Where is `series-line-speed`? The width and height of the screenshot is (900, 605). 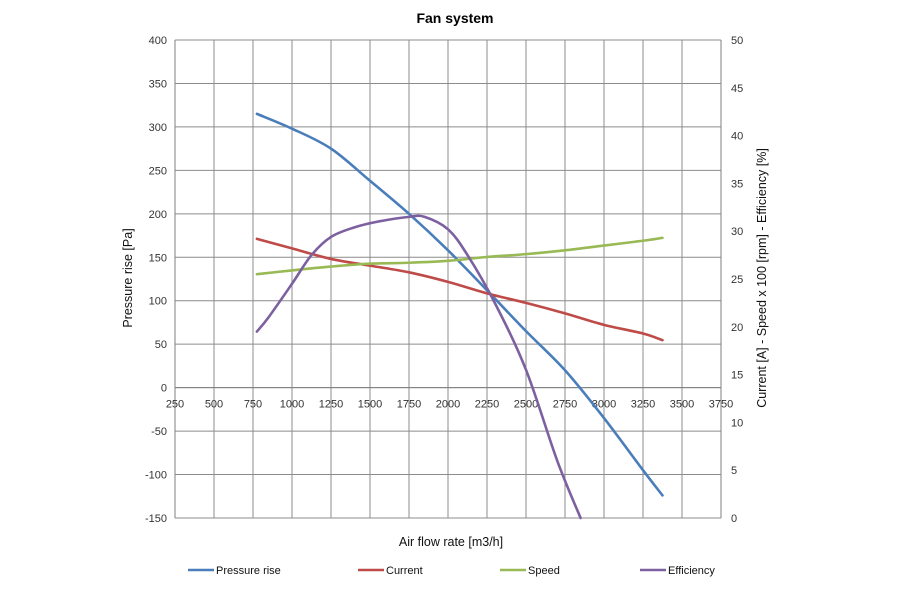
series-line-speed is located at coordinates (459, 256).